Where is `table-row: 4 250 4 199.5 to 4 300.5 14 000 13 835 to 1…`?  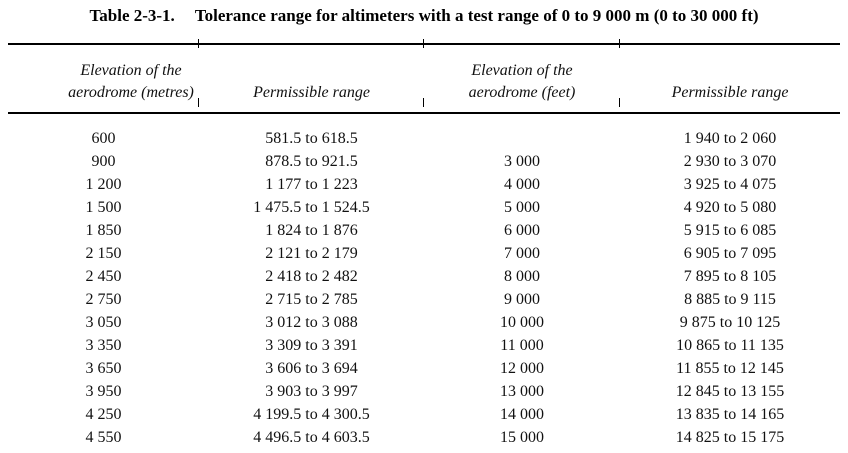
table-row: 4 250 4 199.5 to 4 300.5 14 000 13 835 to 1… is located at coordinates (424, 414).